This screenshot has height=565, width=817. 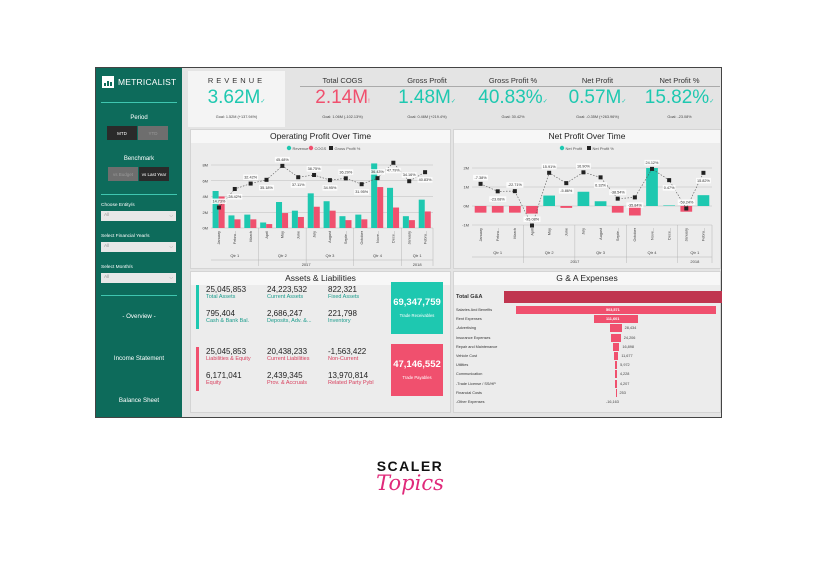 What do you see at coordinates (214, 383) in the screenshot?
I see `metric-label: Equity` at bounding box center [214, 383].